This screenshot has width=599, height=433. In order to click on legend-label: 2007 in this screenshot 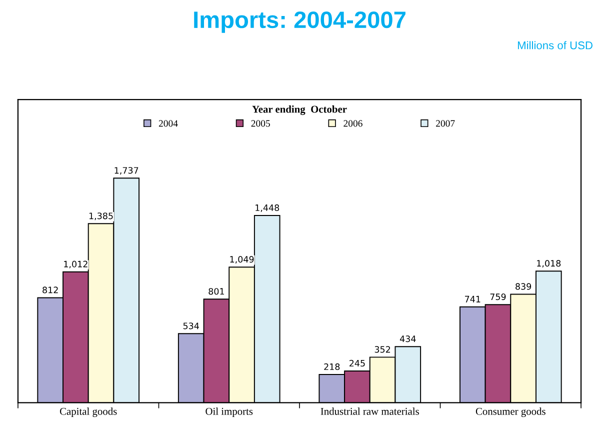, I will do `click(445, 123)`.